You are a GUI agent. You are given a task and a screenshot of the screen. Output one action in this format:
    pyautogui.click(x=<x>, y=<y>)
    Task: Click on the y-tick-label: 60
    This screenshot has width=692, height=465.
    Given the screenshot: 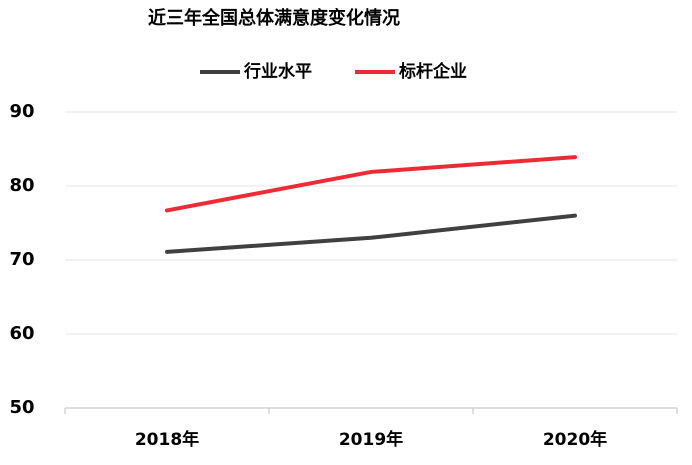 What is the action you would take?
    pyautogui.click(x=21, y=333)
    